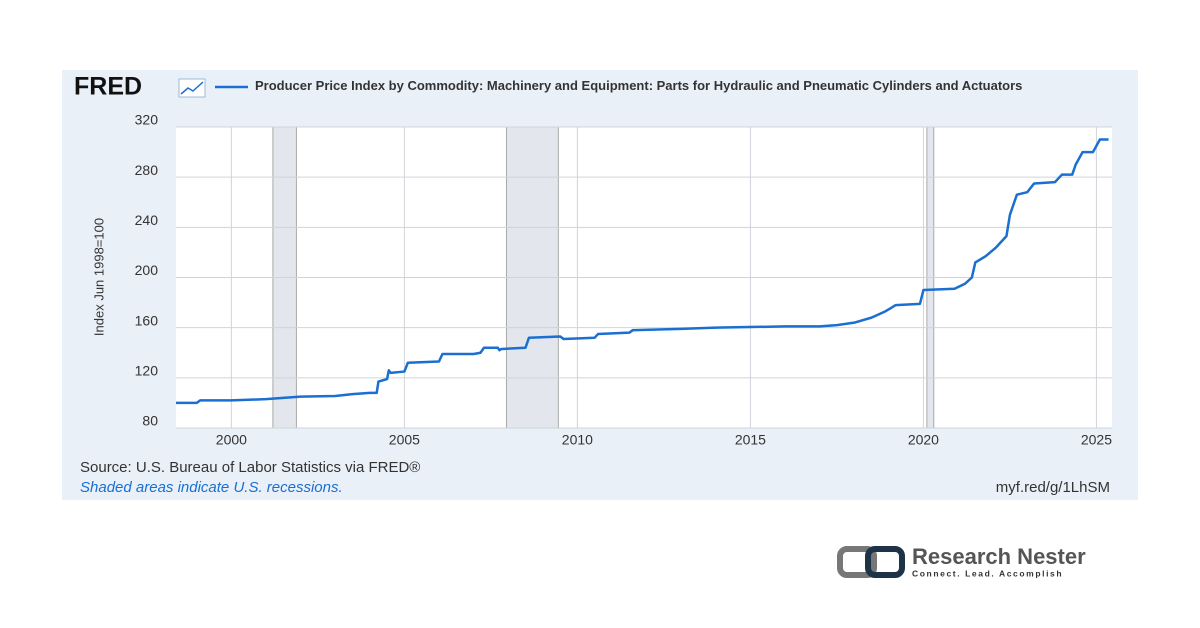 This screenshot has height=628, width=1200. Describe the element at coordinates (231, 440) in the screenshot. I see `x-tick-label: 2000` at that location.